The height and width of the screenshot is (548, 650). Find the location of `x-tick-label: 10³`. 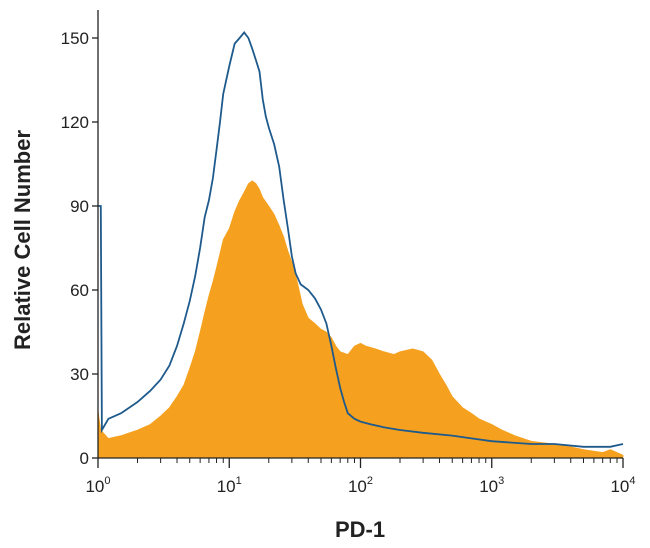

x-tick-label: 10³ is located at coordinates (491, 485).